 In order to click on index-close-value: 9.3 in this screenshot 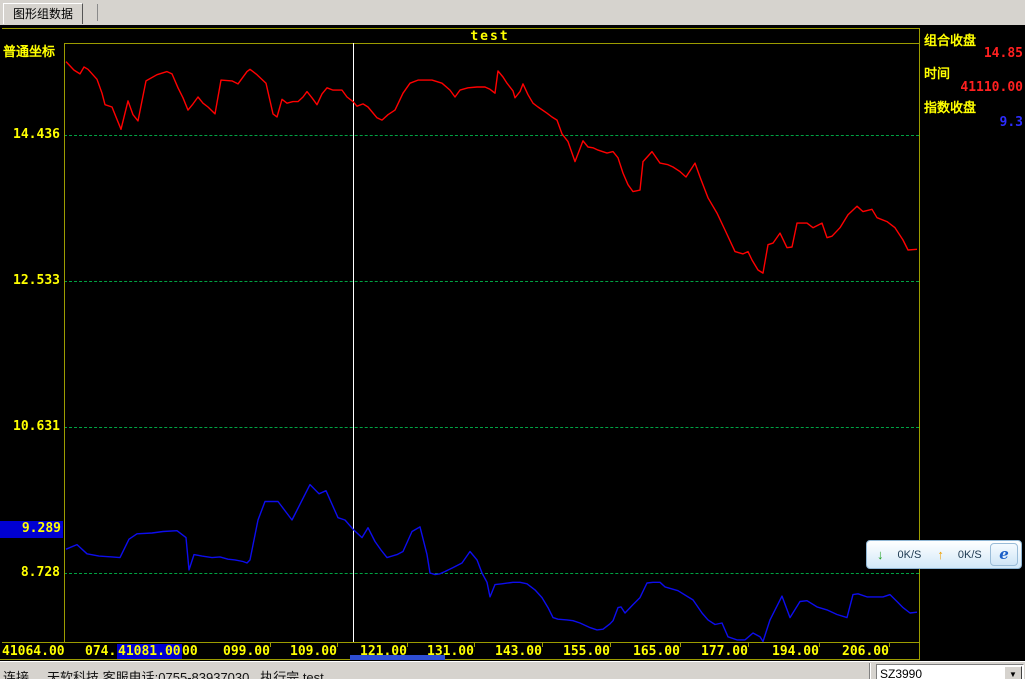, I will do `click(1011, 122)`.